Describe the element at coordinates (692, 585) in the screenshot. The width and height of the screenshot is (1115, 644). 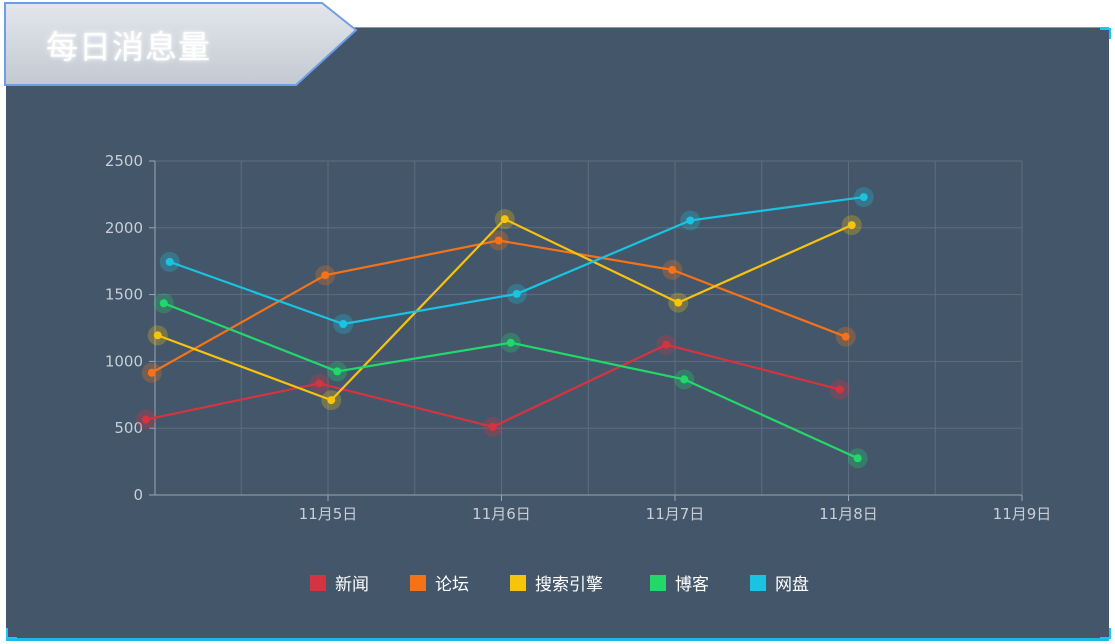
I see `legend-label: 博客` at that location.